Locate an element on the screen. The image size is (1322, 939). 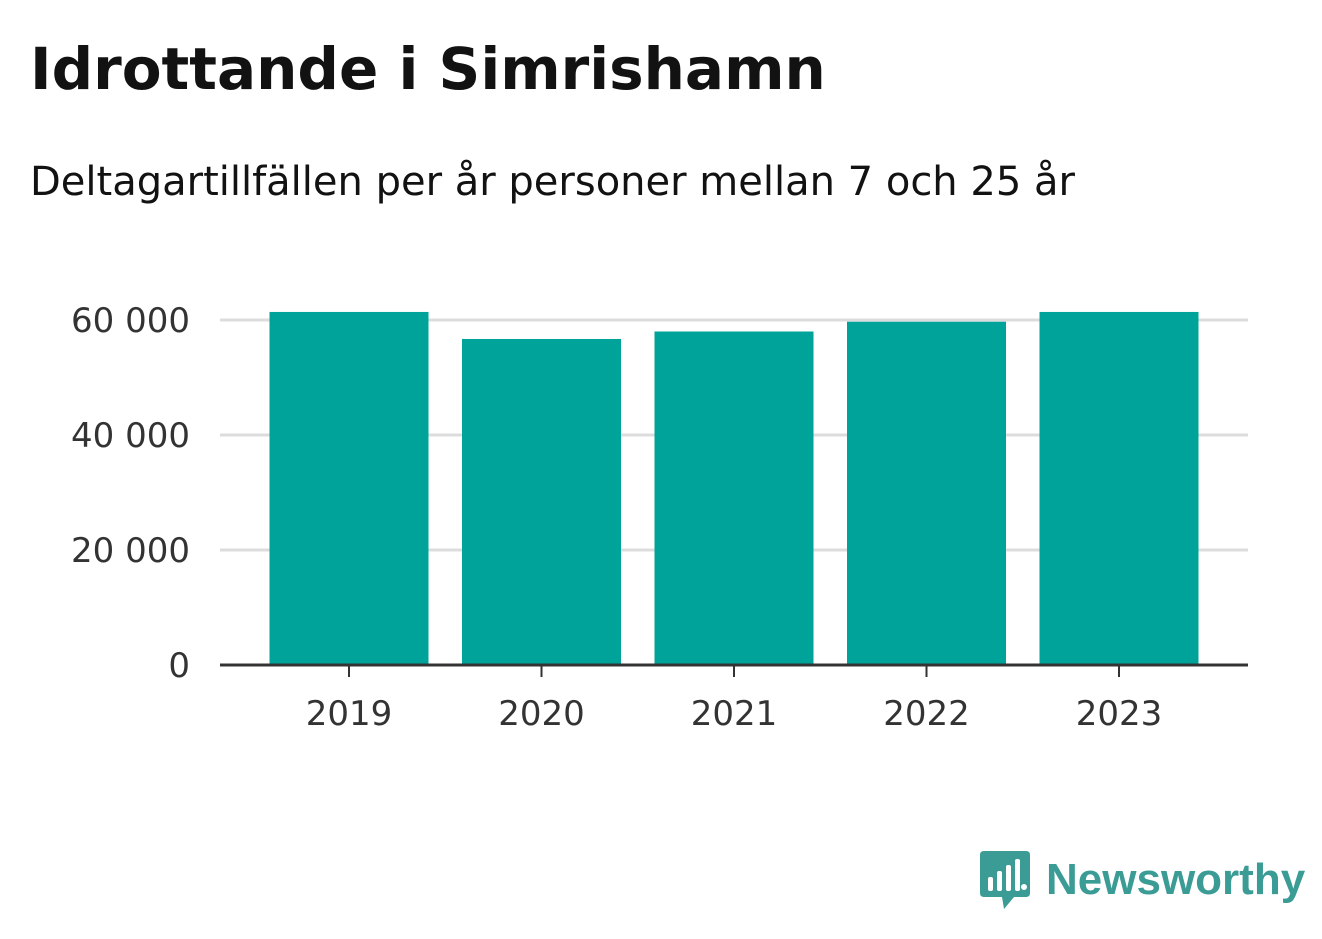
x-tick-label: 2019 is located at coordinates (349, 714).